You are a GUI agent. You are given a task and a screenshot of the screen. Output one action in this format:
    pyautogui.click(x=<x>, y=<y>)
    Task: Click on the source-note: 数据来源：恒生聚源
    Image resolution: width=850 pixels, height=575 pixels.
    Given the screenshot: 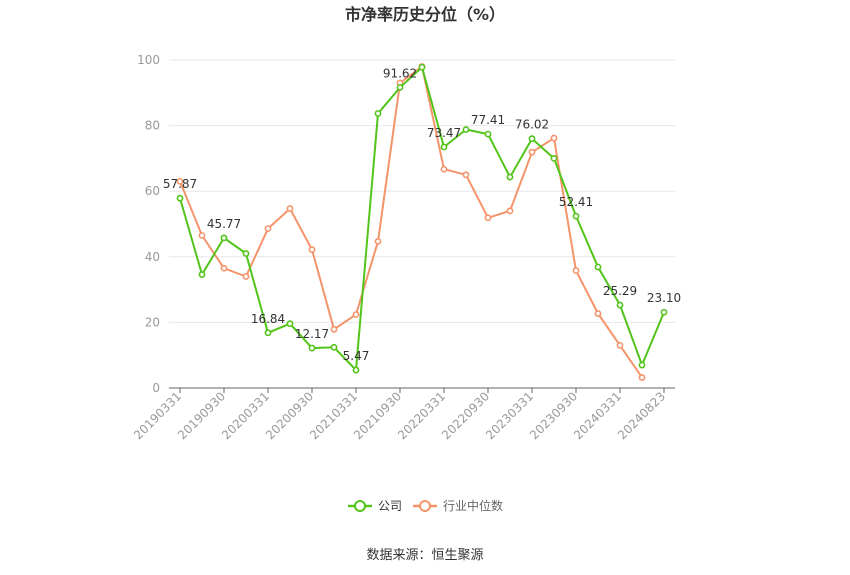 What is the action you would take?
    pyautogui.click(x=424, y=555)
    